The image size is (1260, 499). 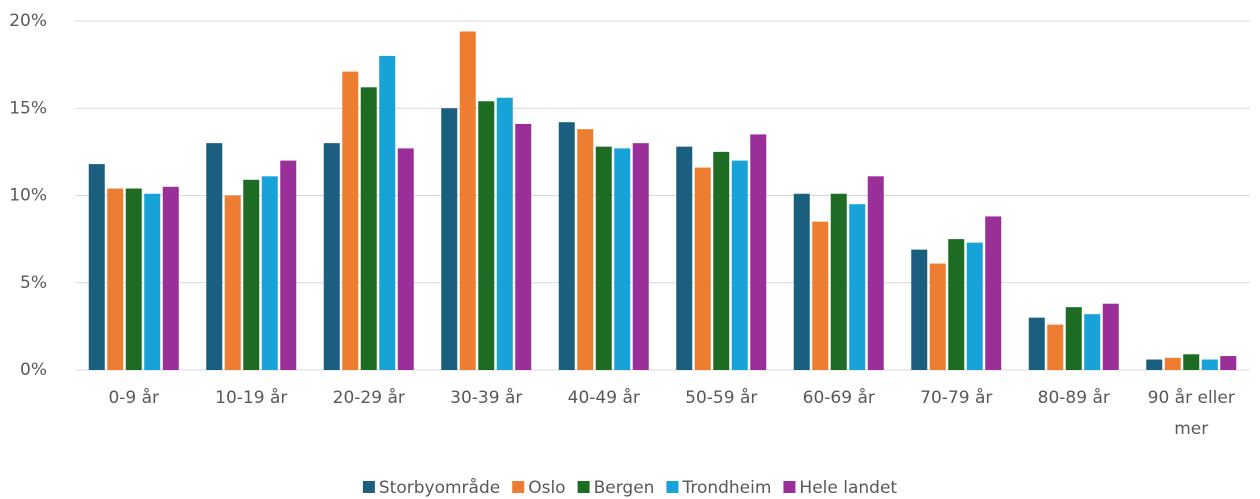 What do you see at coordinates (1191, 413) in the screenshot?
I see `x-tick-label: 90 år eller mer` at bounding box center [1191, 413].